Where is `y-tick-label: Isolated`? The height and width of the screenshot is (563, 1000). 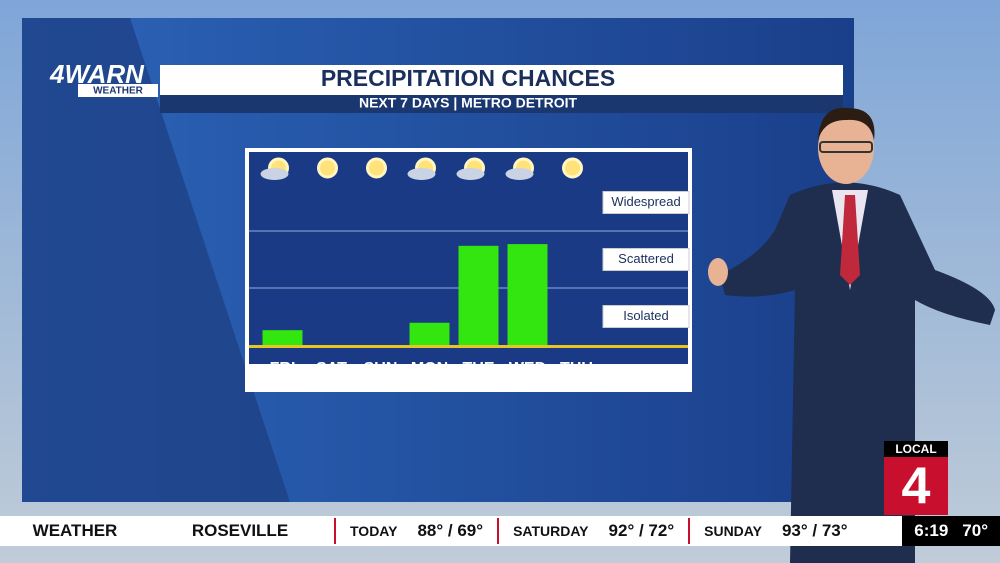 y-tick-label: Isolated is located at coordinates (646, 315).